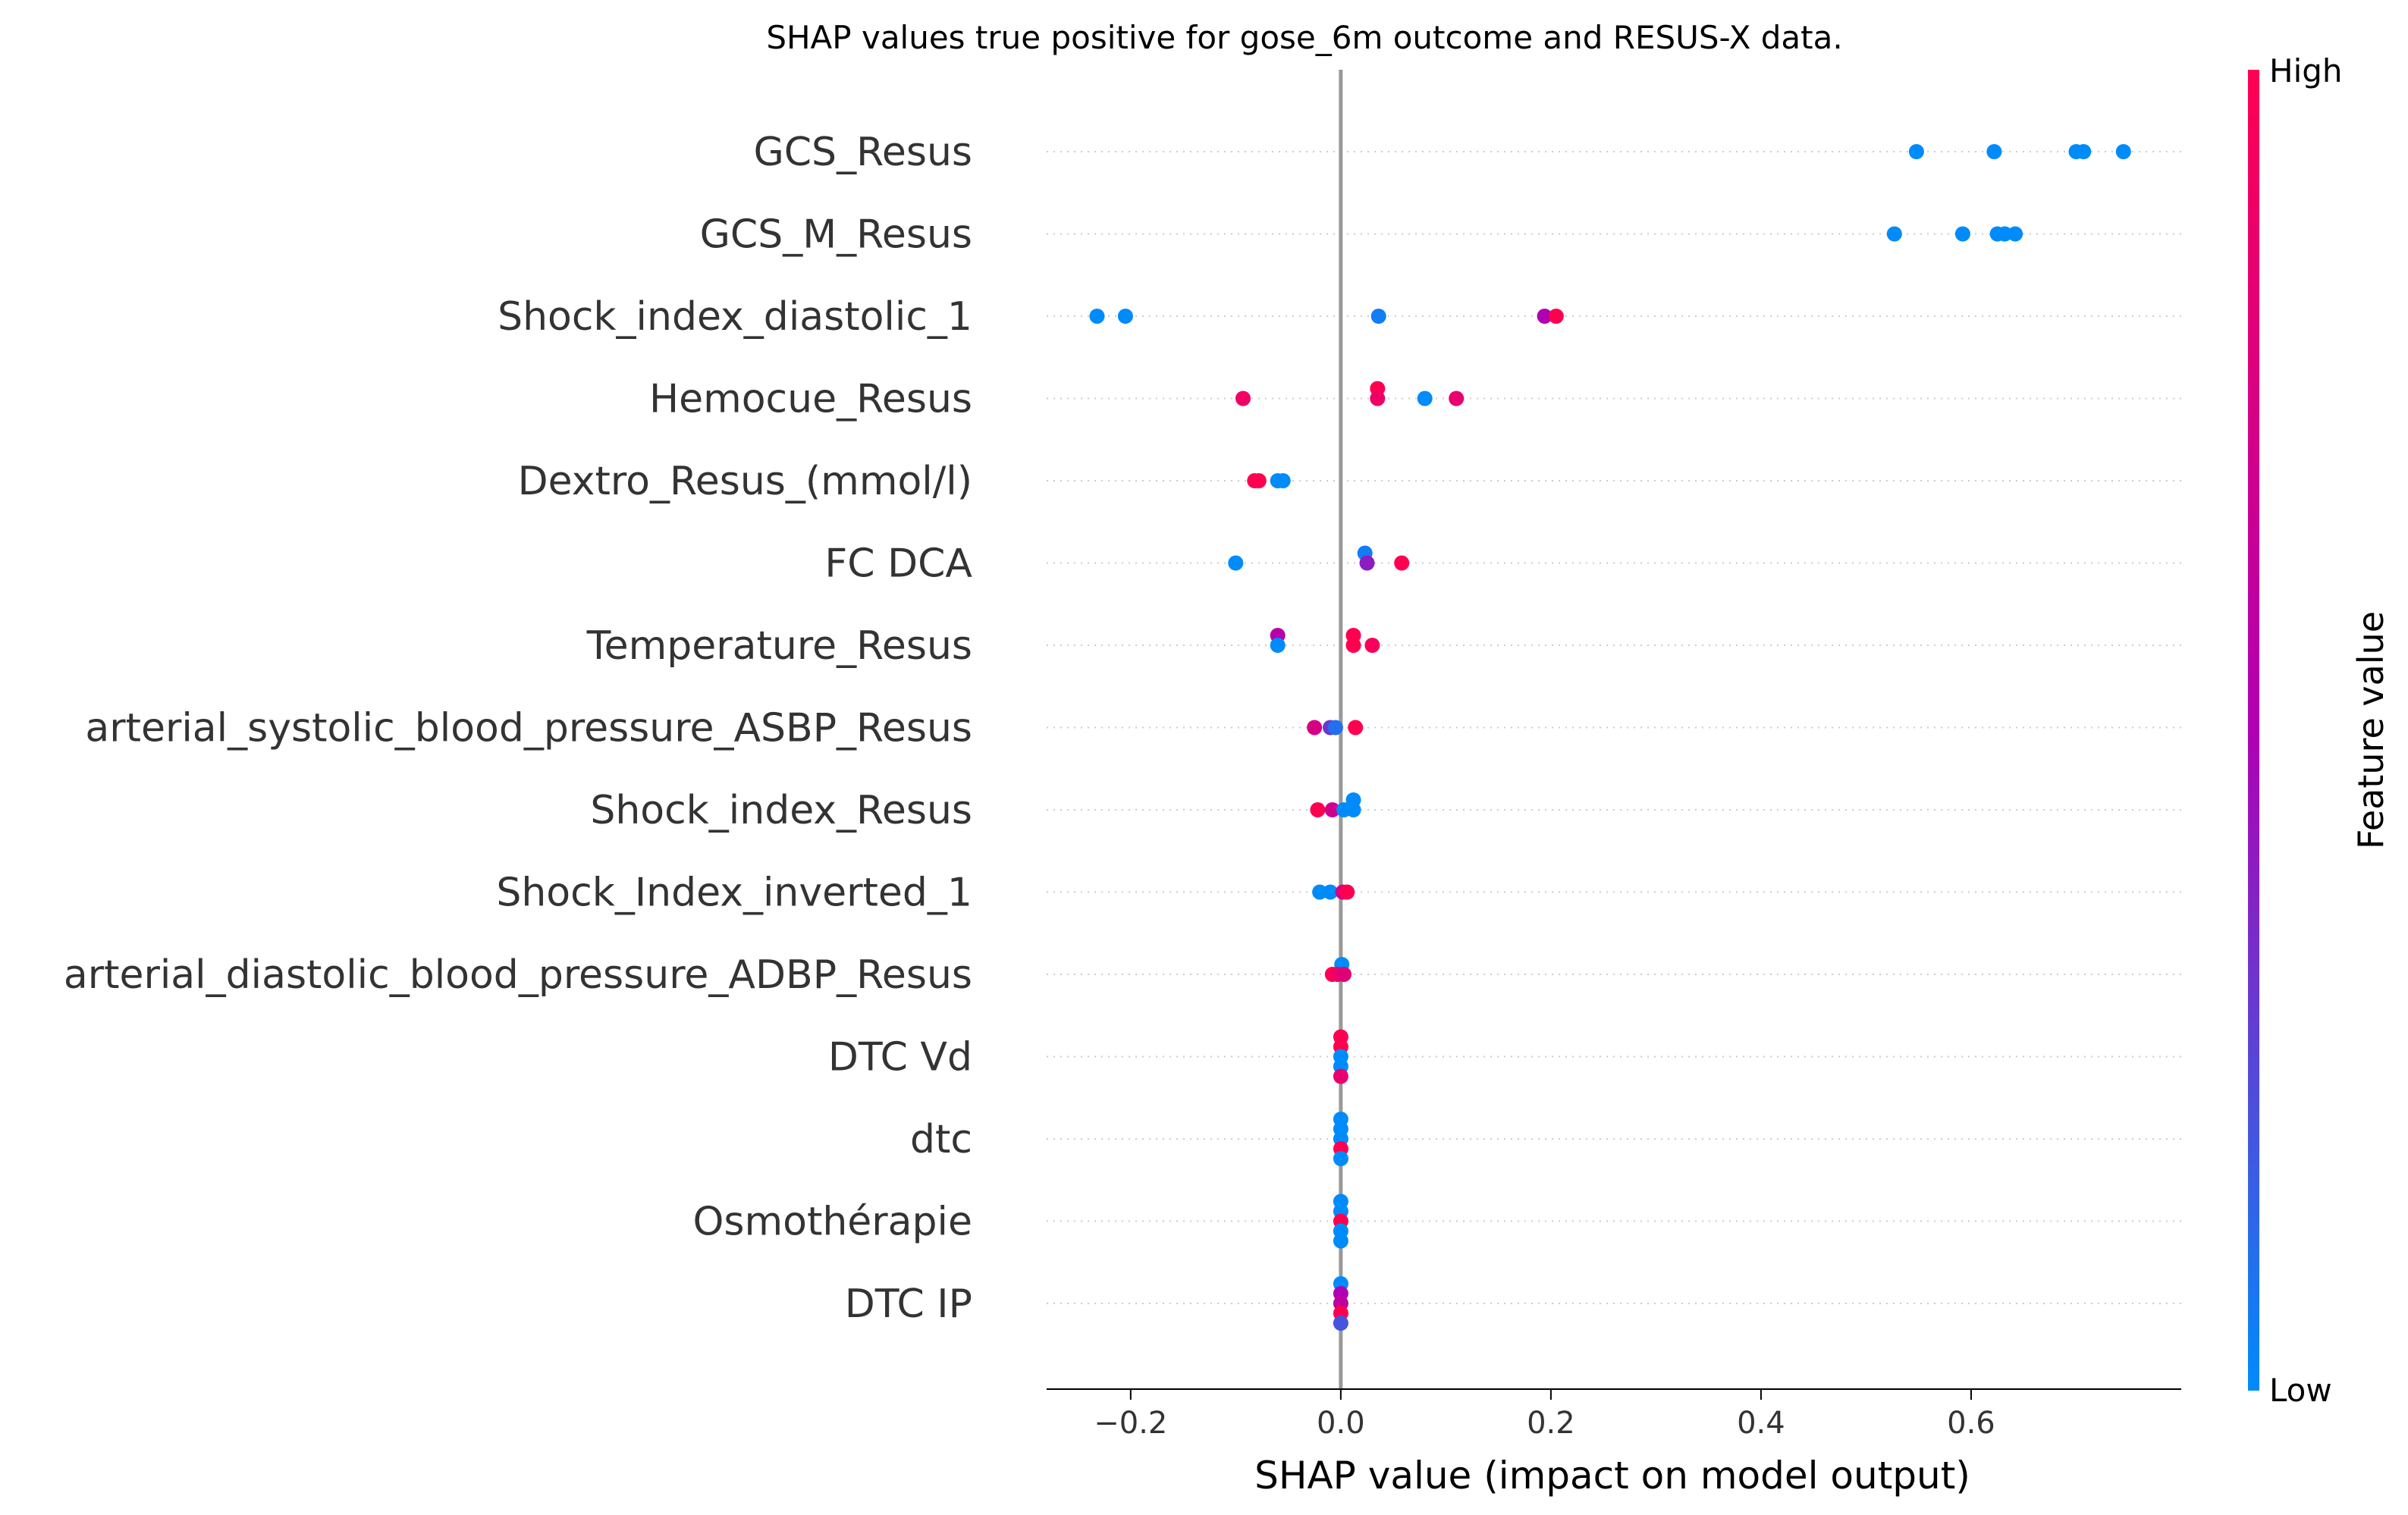  I want to click on x-axis-ticks: −0.2 0.0 0.2 0.4 0.6, so click(1544, 1415).